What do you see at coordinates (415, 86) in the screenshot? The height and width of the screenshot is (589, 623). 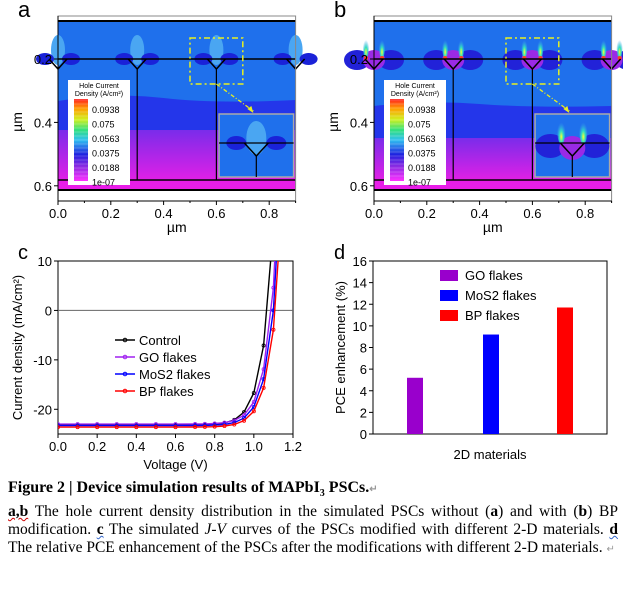 I see `colorbar-title: Hole Current` at bounding box center [415, 86].